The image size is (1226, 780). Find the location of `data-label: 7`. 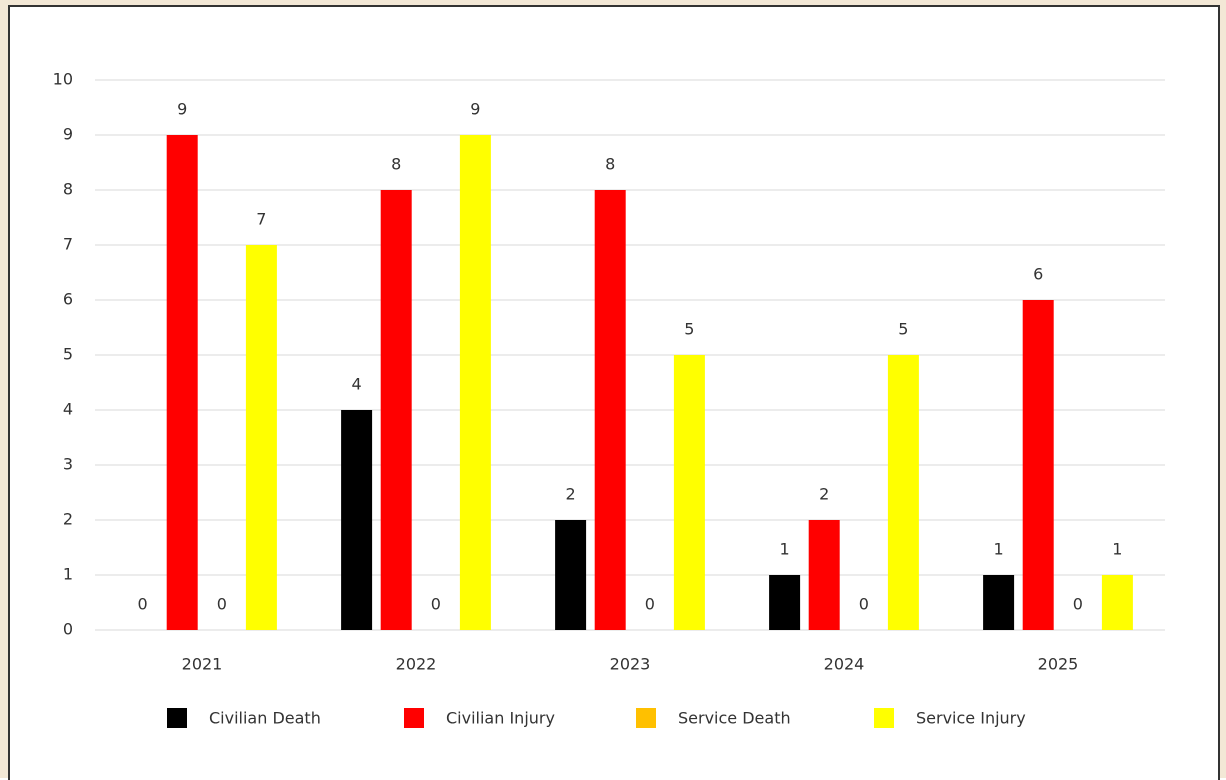

data-label: 7 is located at coordinates (261, 219).